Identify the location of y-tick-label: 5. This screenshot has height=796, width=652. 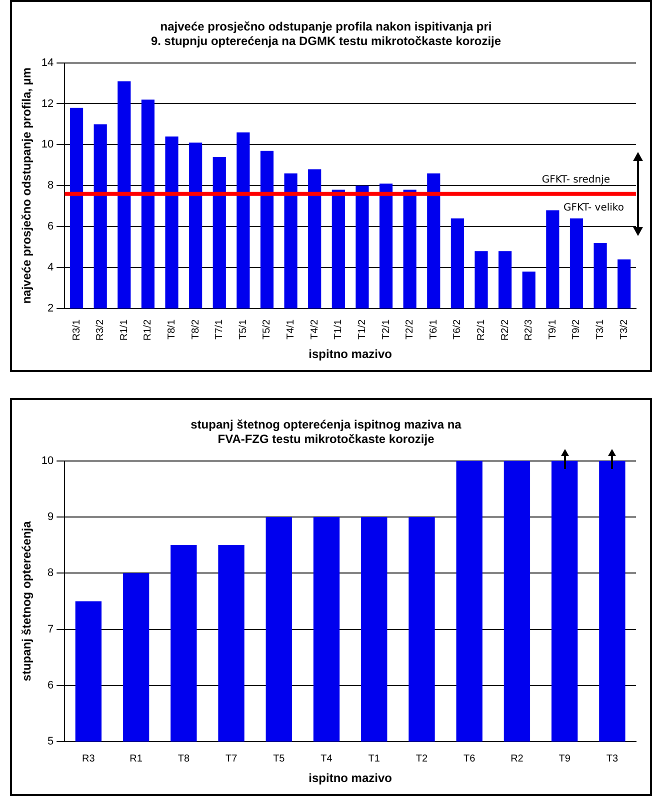
(51, 742).